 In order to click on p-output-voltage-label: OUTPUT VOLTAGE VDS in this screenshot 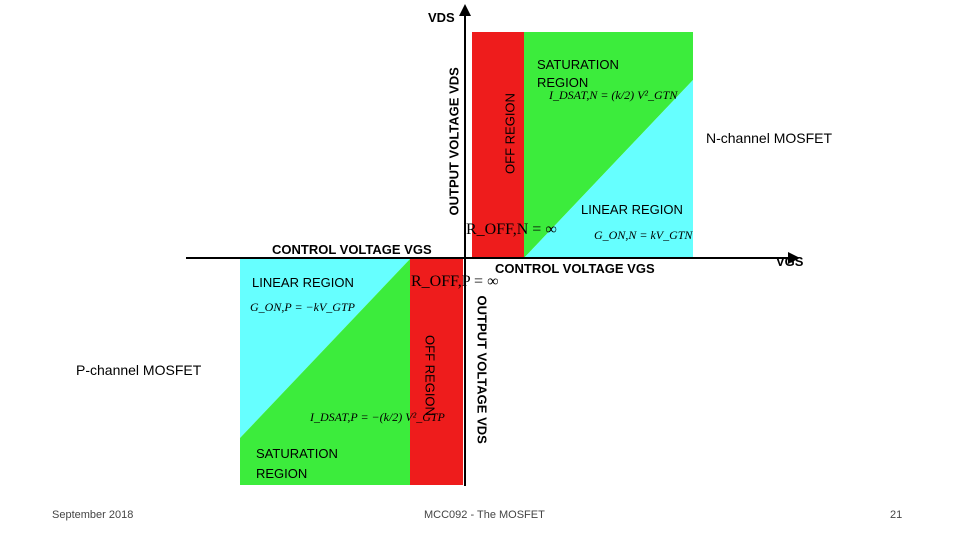, I will do `click(482, 369)`.